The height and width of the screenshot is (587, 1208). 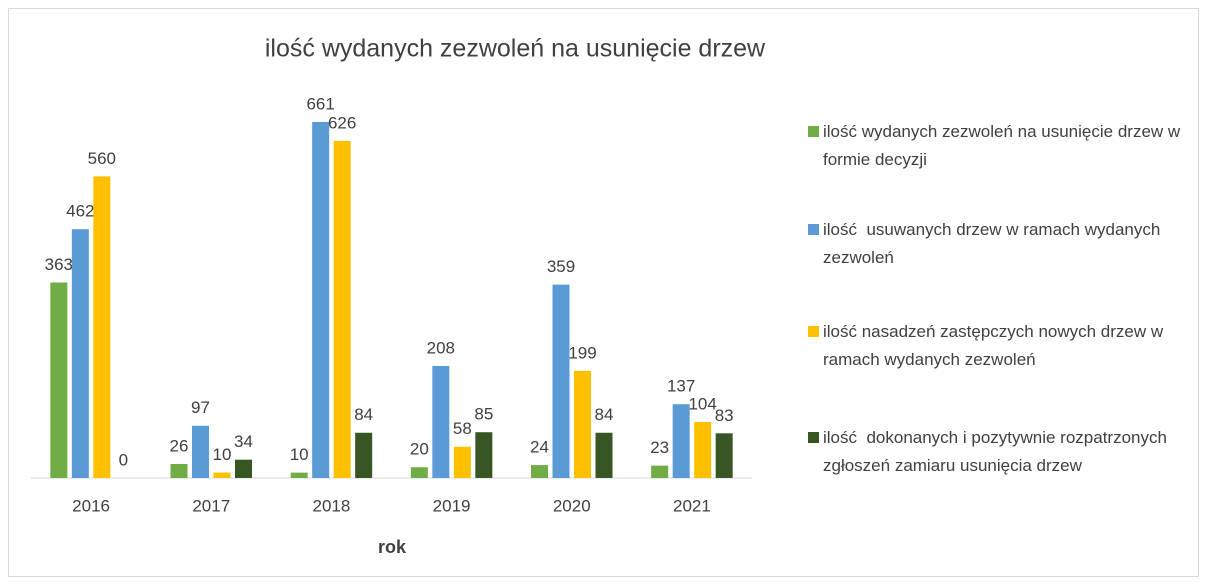 What do you see at coordinates (483, 414) in the screenshot?
I see `data-label: 85` at bounding box center [483, 414].